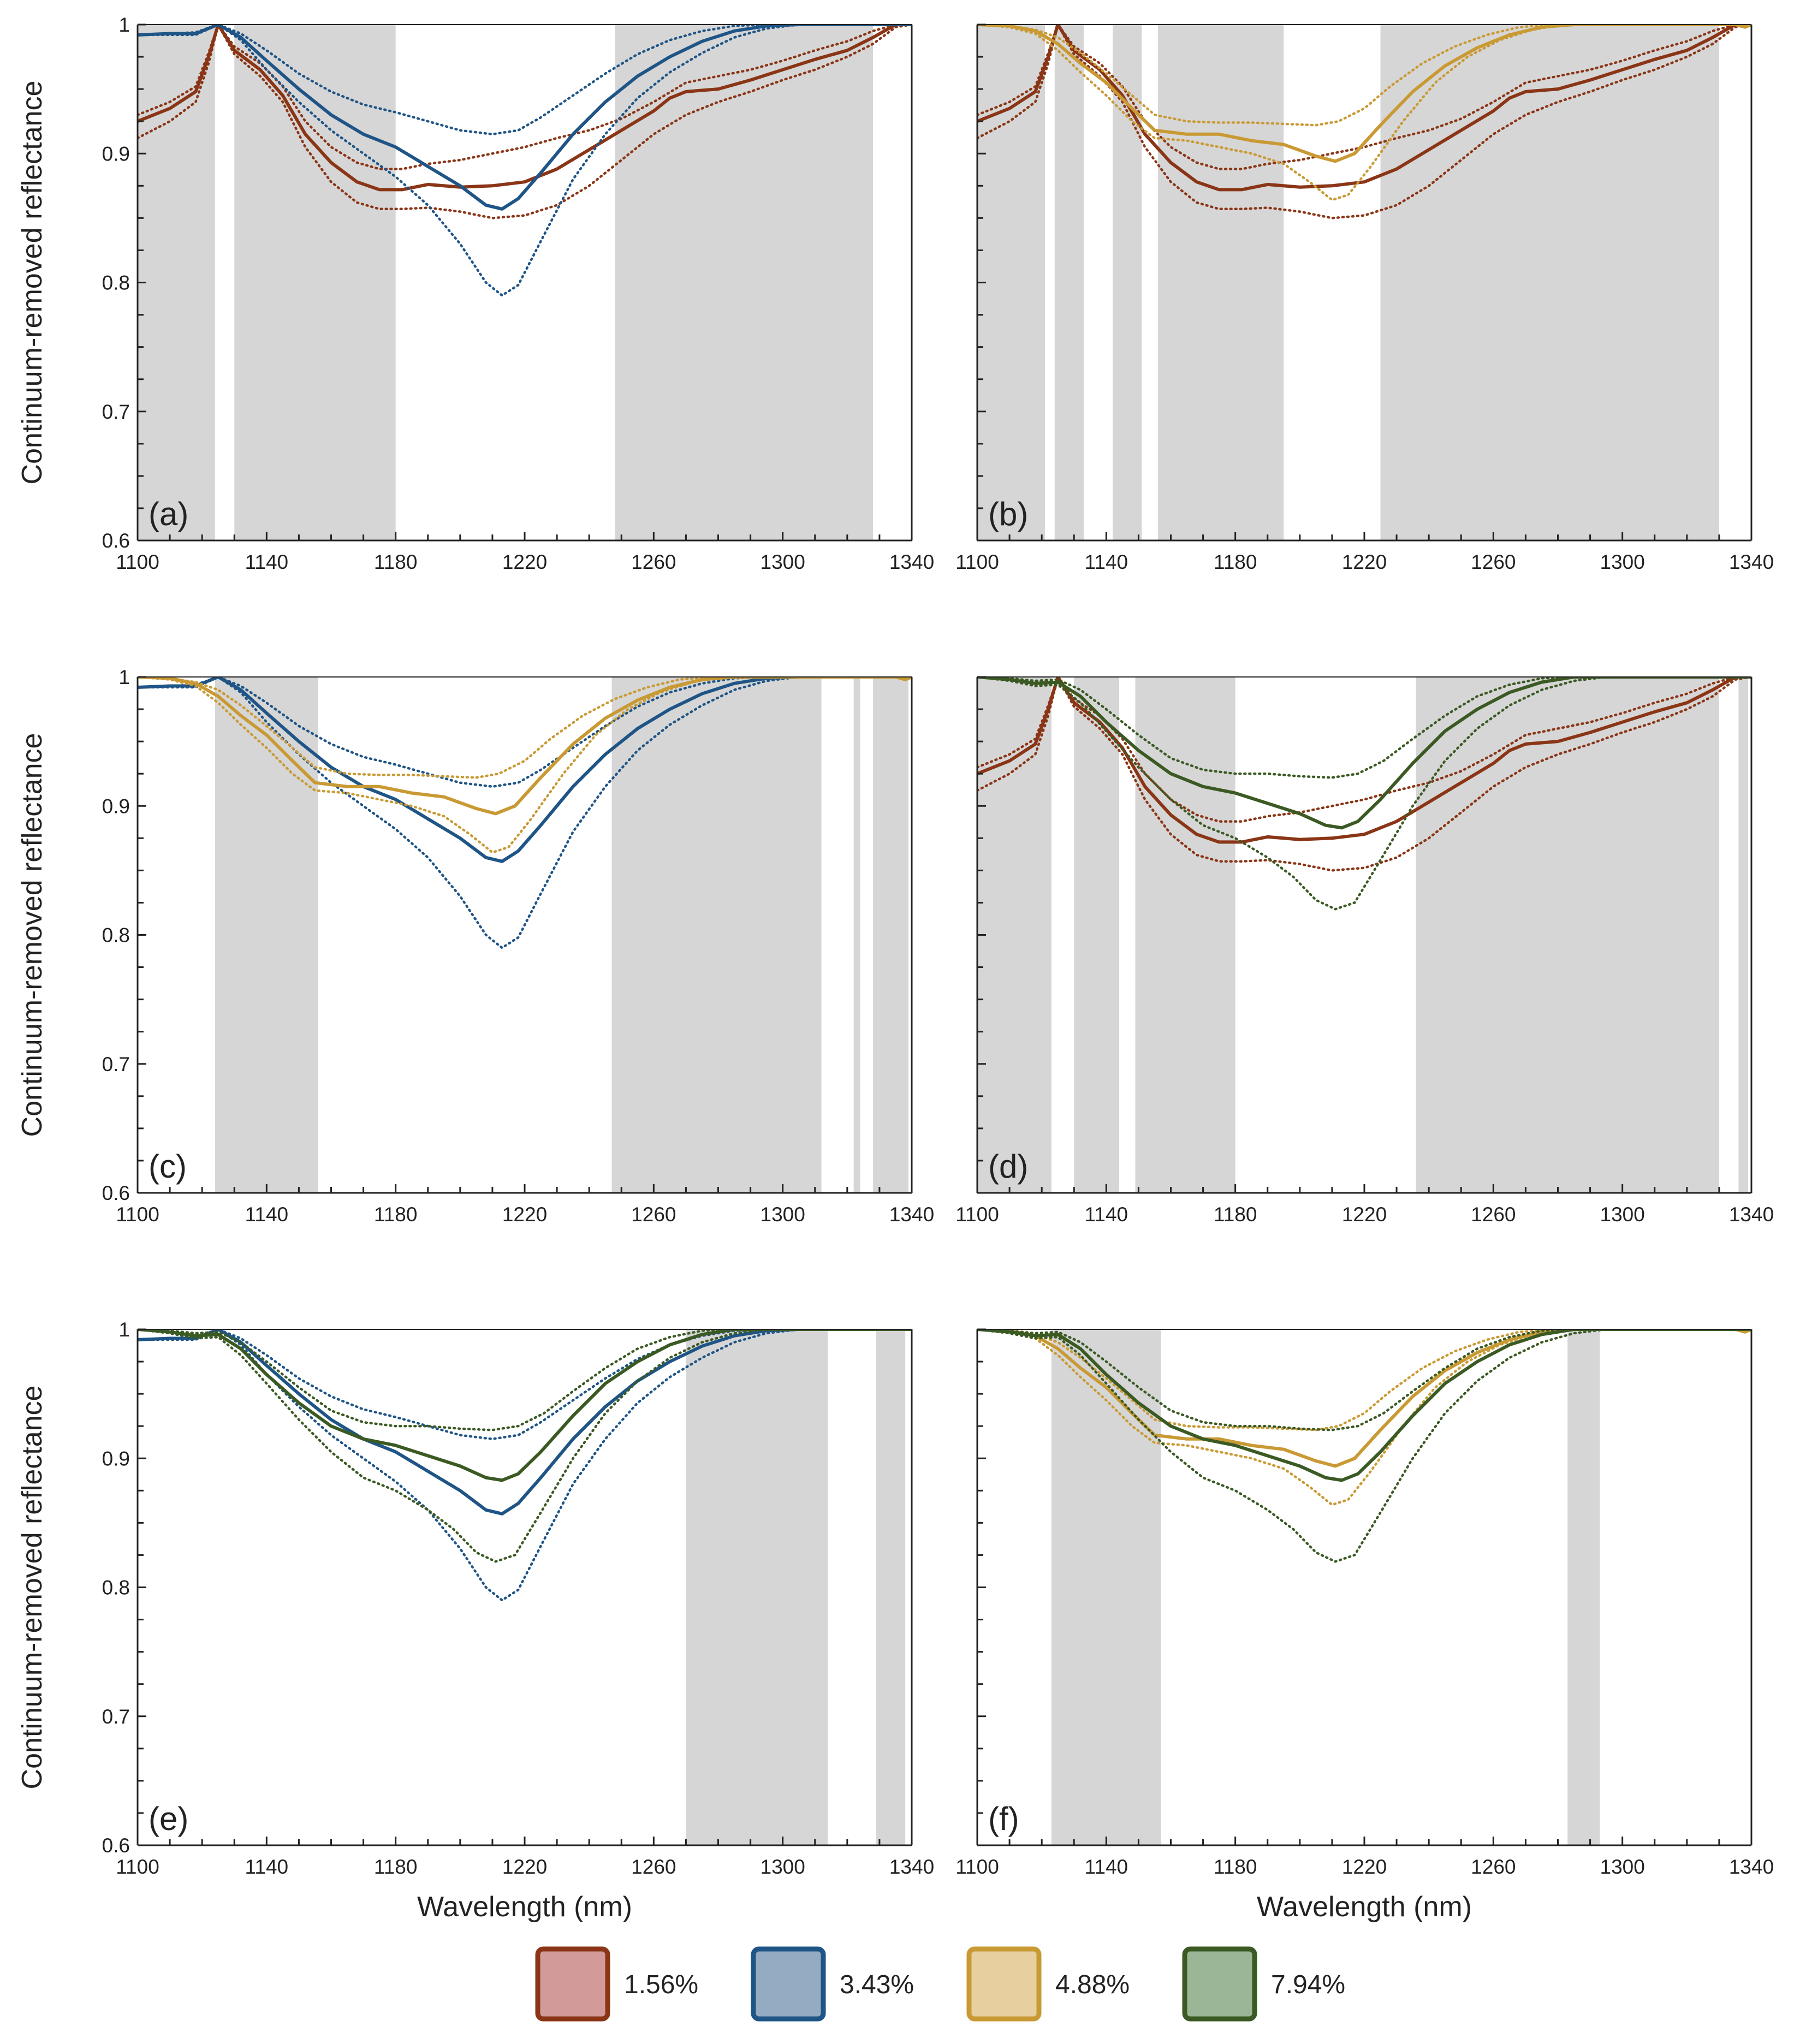 The width and height of the screenshot is (1794, 2044). I want to click on legend-item: 4.88%, so click(1048, 1984).